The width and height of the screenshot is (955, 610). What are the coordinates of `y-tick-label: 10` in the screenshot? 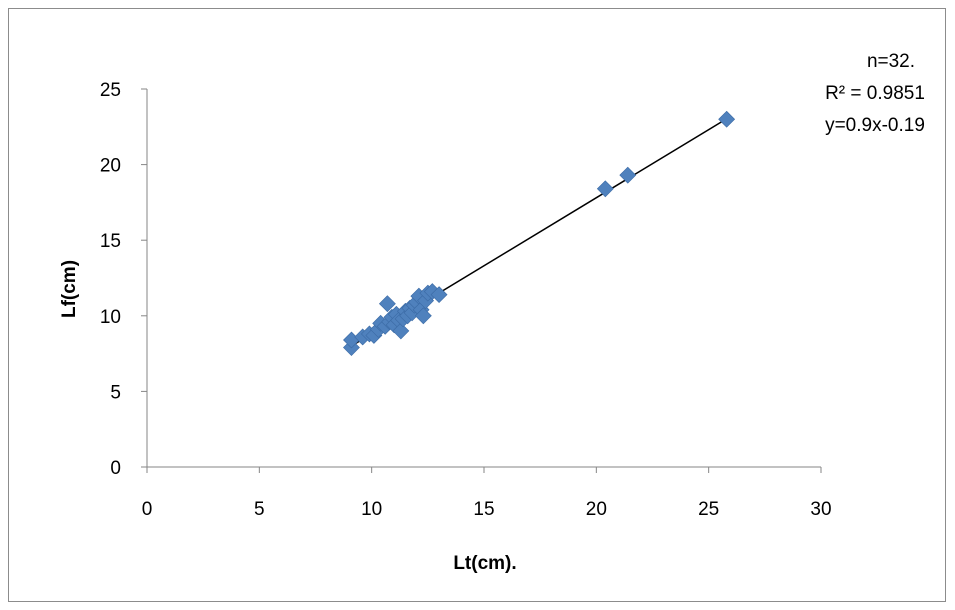 It's located at (110, 317).